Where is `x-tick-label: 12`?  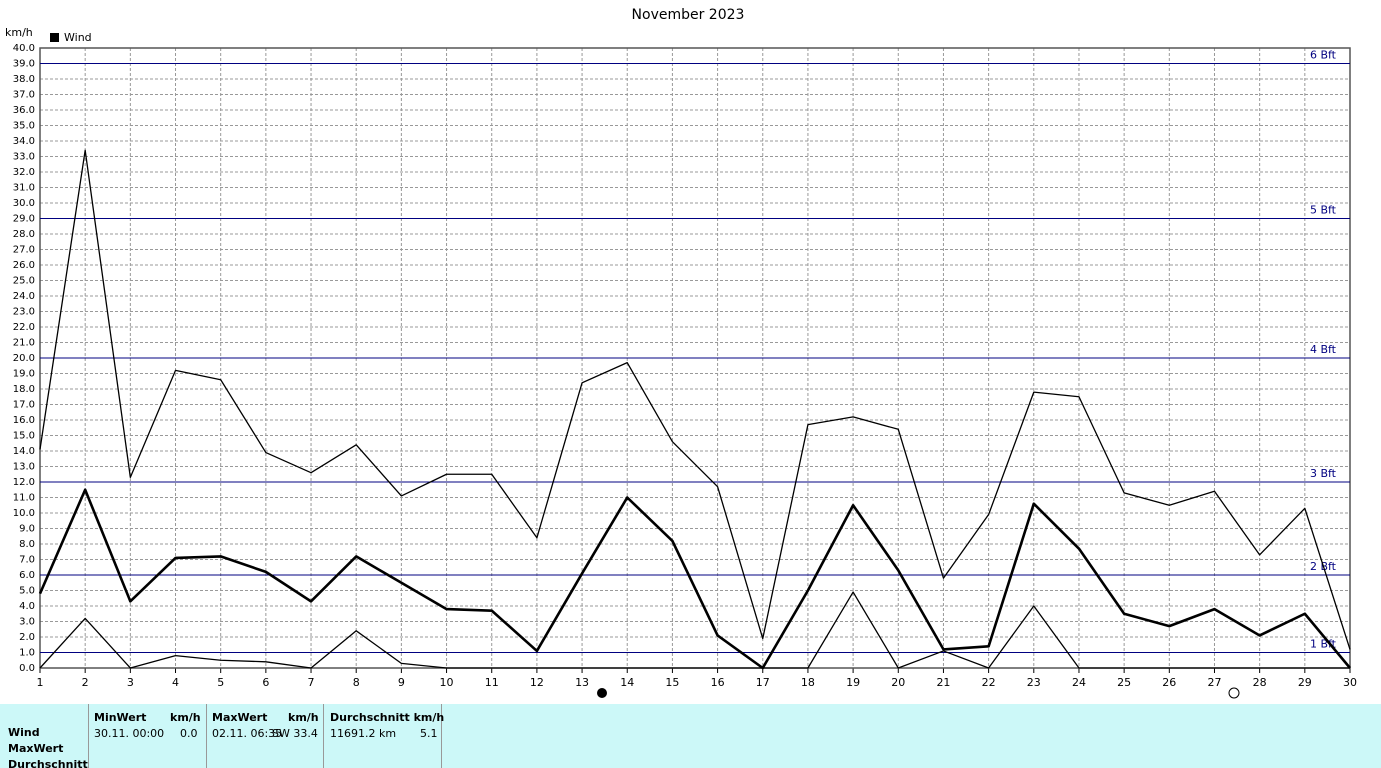
x-tick-label: 12 is located at coordinates (537, 682).